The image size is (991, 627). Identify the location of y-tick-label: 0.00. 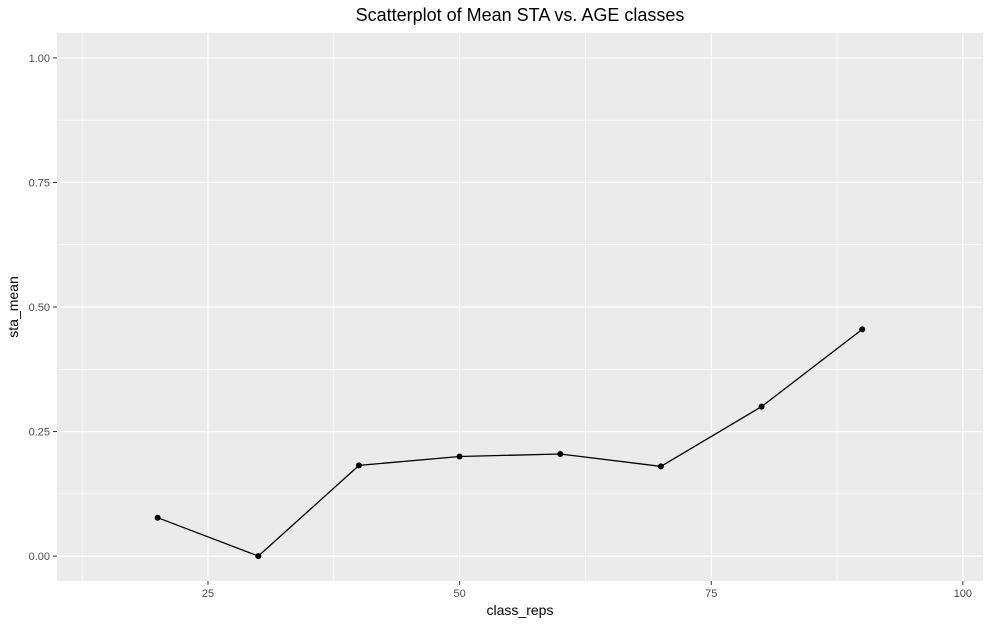
(39, 557).